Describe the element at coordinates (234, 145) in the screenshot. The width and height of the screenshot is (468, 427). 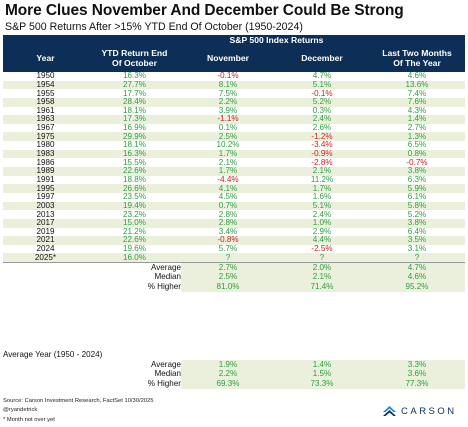
I see `table-row: 1980 18.1% 10.2% -3.4% 6.5%` at that location.